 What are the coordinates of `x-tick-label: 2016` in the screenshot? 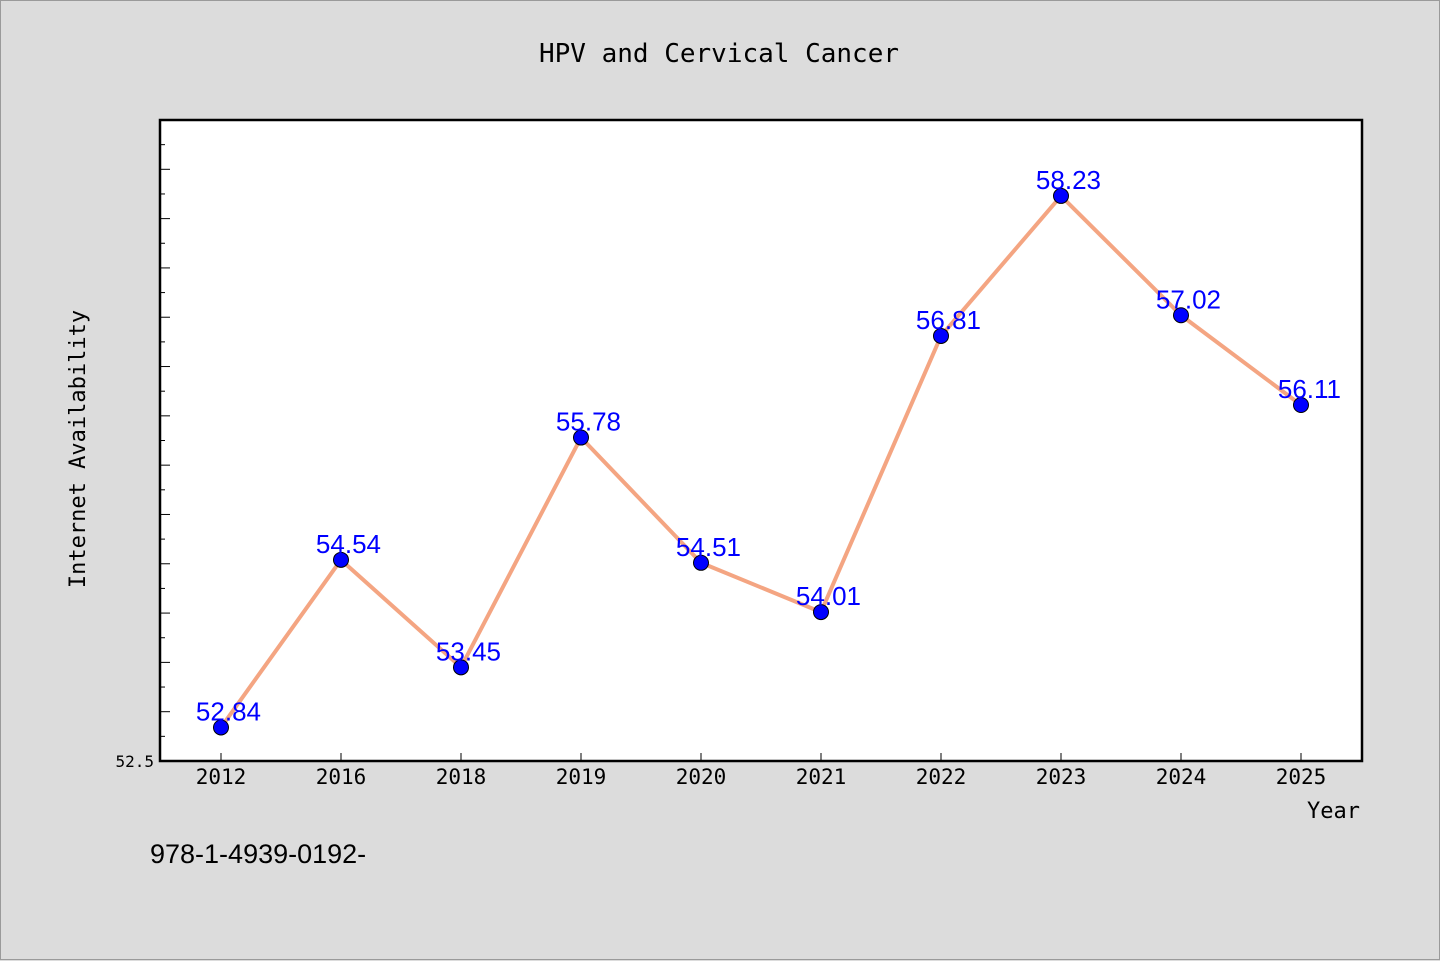 It's located at (341, 777).